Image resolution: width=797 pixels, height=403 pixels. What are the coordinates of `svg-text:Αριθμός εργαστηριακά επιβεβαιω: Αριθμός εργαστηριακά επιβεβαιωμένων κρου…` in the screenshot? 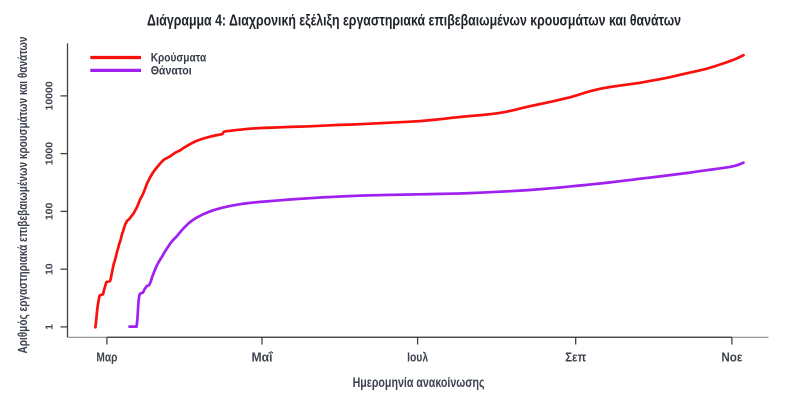 It's located at (23, 194).